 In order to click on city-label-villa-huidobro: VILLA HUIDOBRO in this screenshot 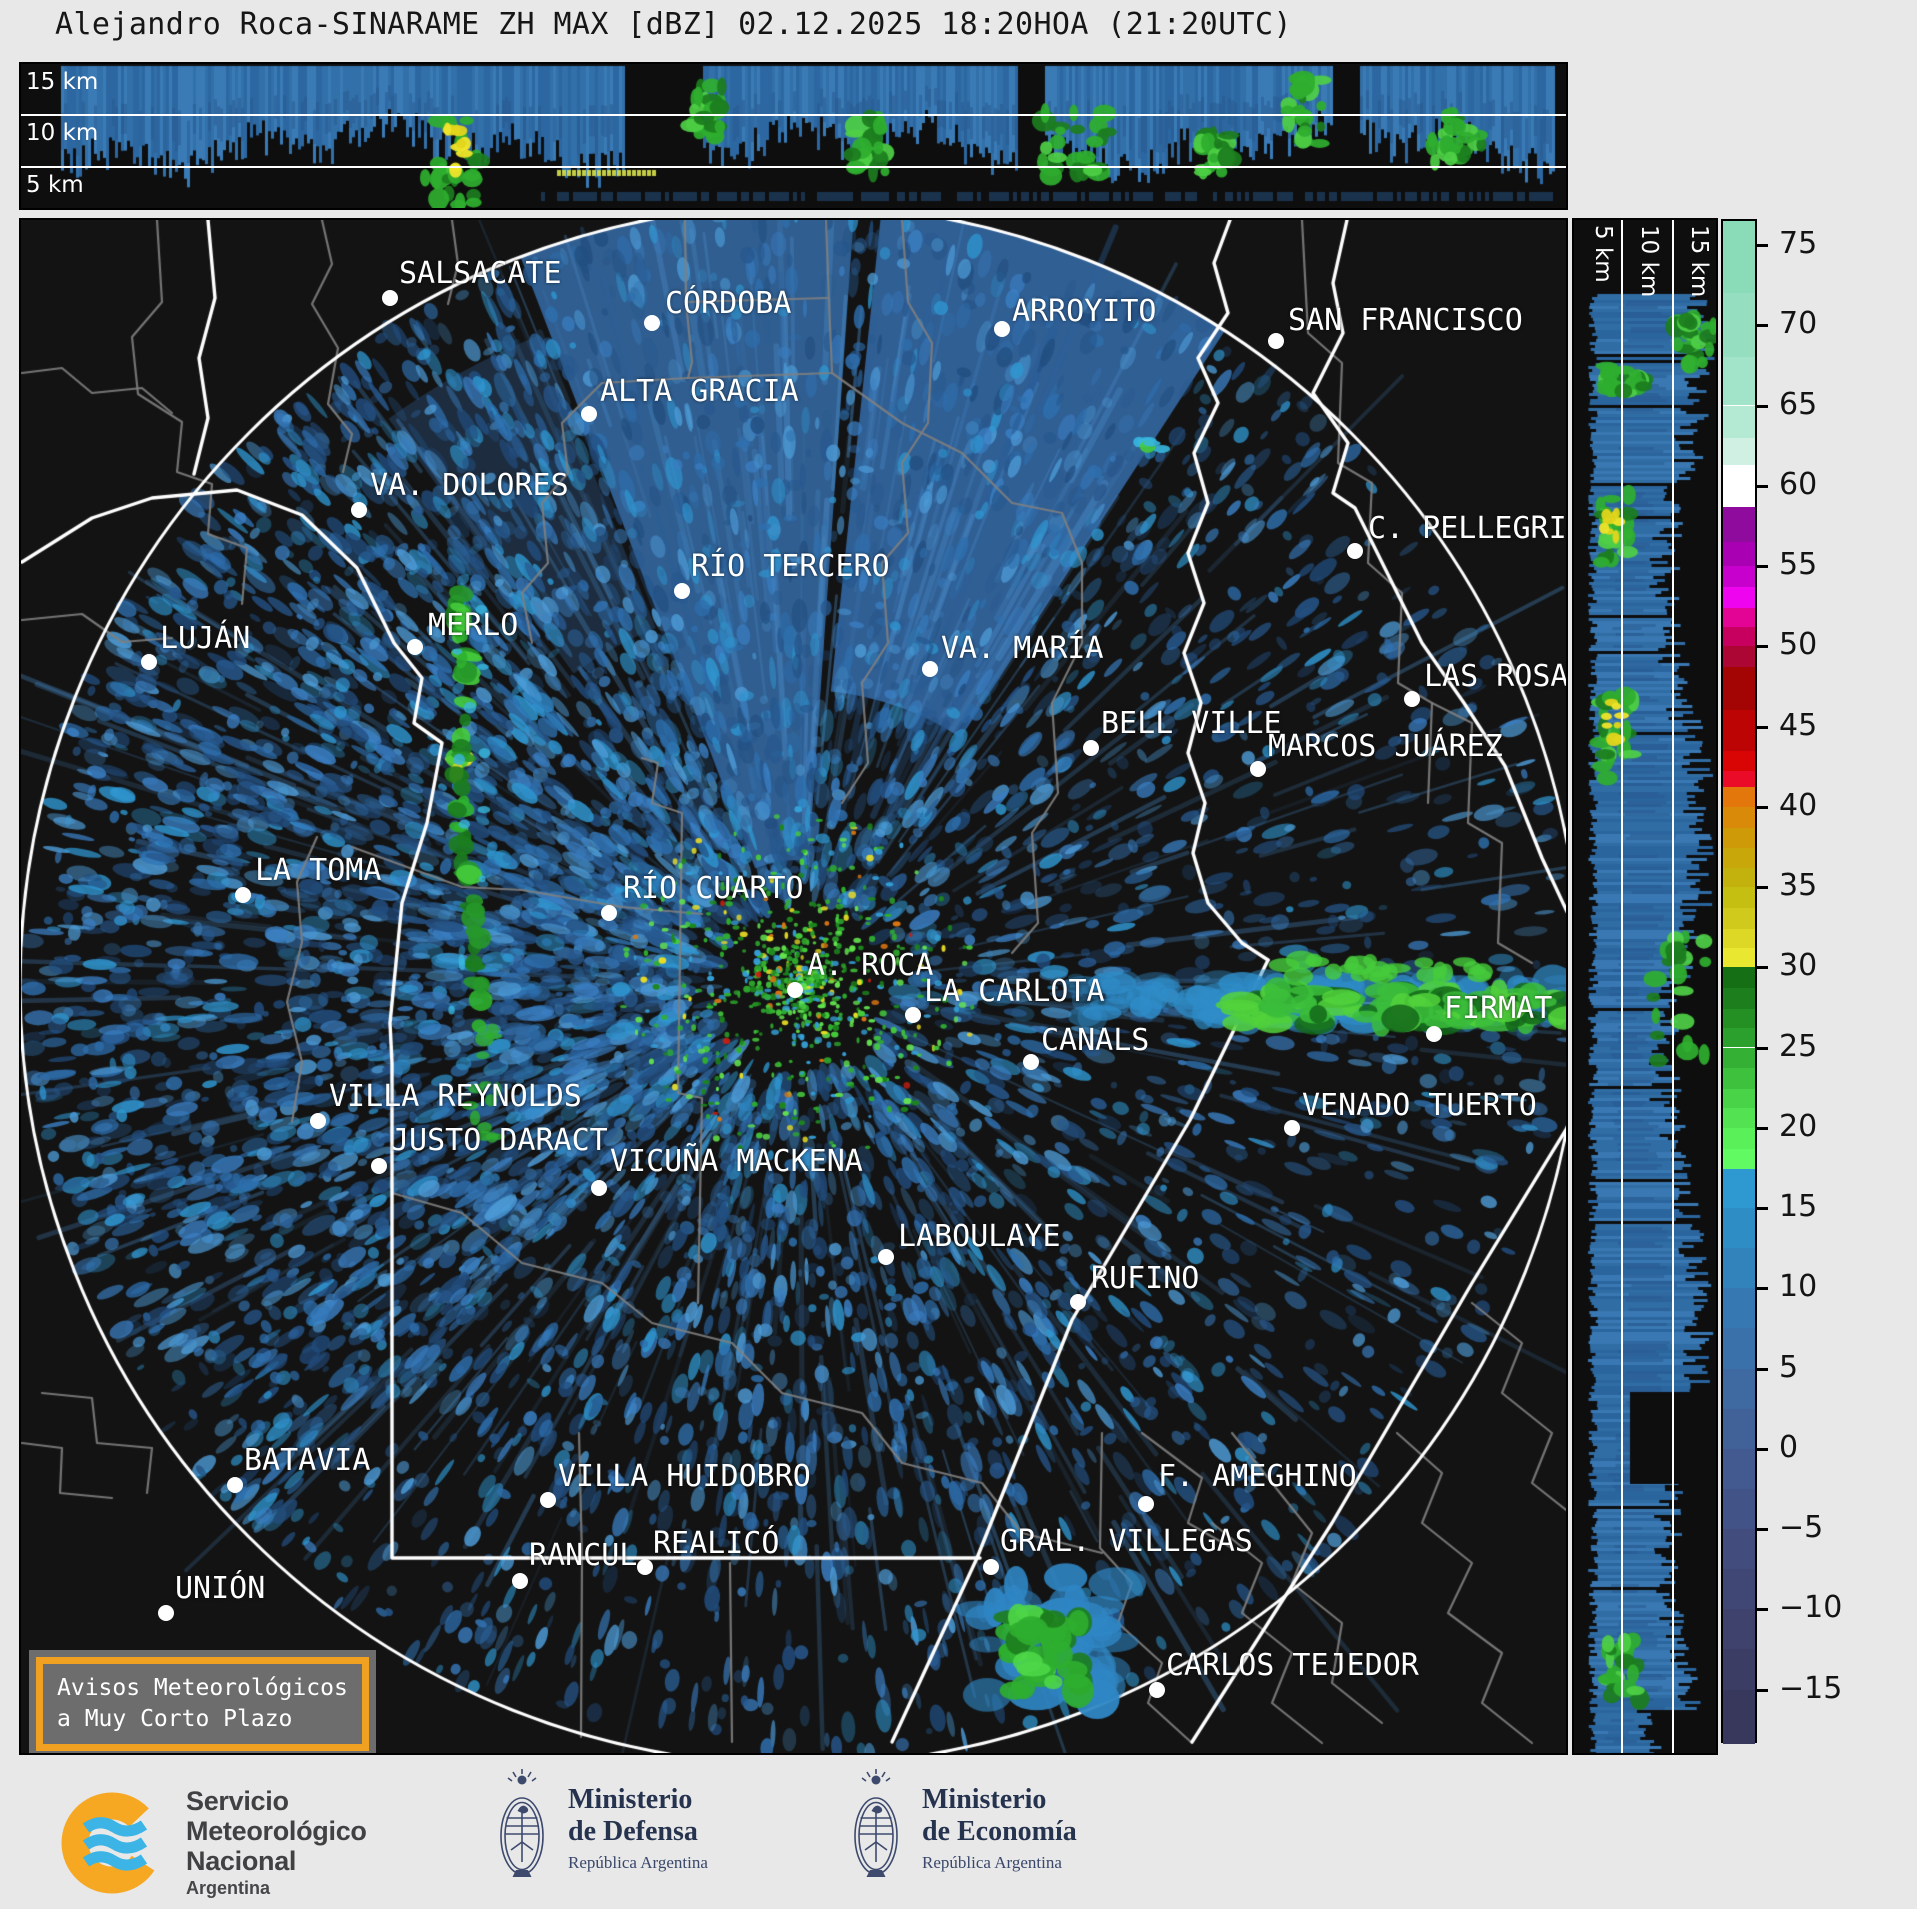, I will do `click(684, 1476)`.